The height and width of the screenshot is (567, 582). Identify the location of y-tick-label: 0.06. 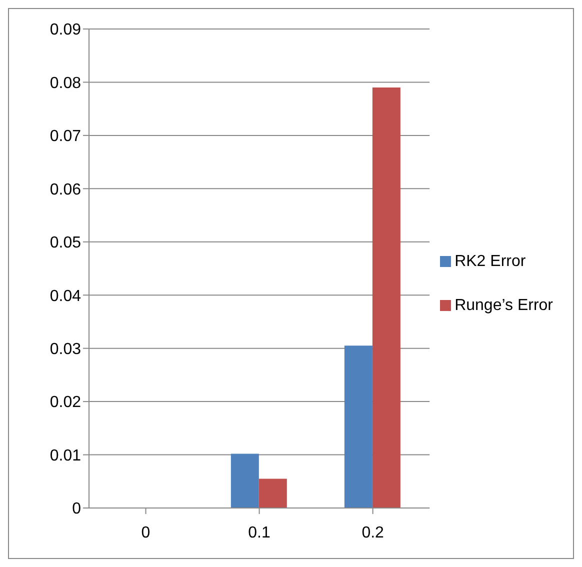
(66, 189).